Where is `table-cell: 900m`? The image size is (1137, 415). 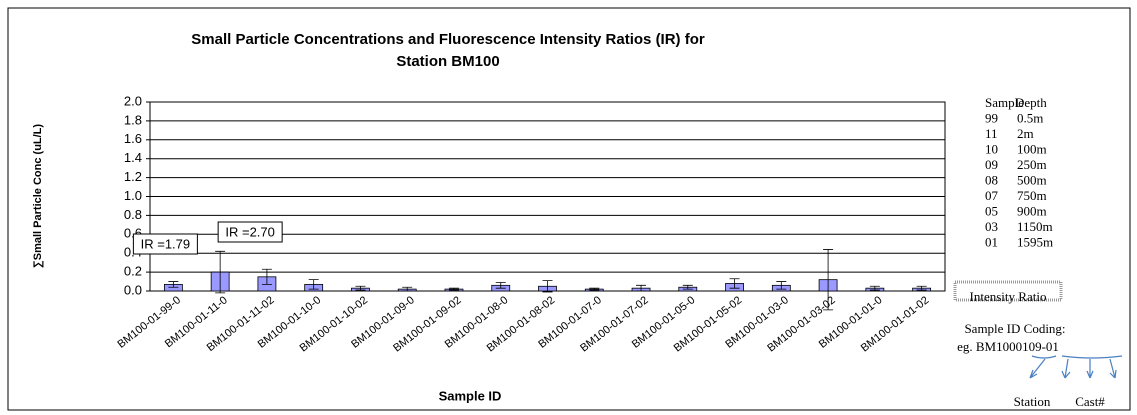 table-cell: 900m is located at coordinates (1032, 210).